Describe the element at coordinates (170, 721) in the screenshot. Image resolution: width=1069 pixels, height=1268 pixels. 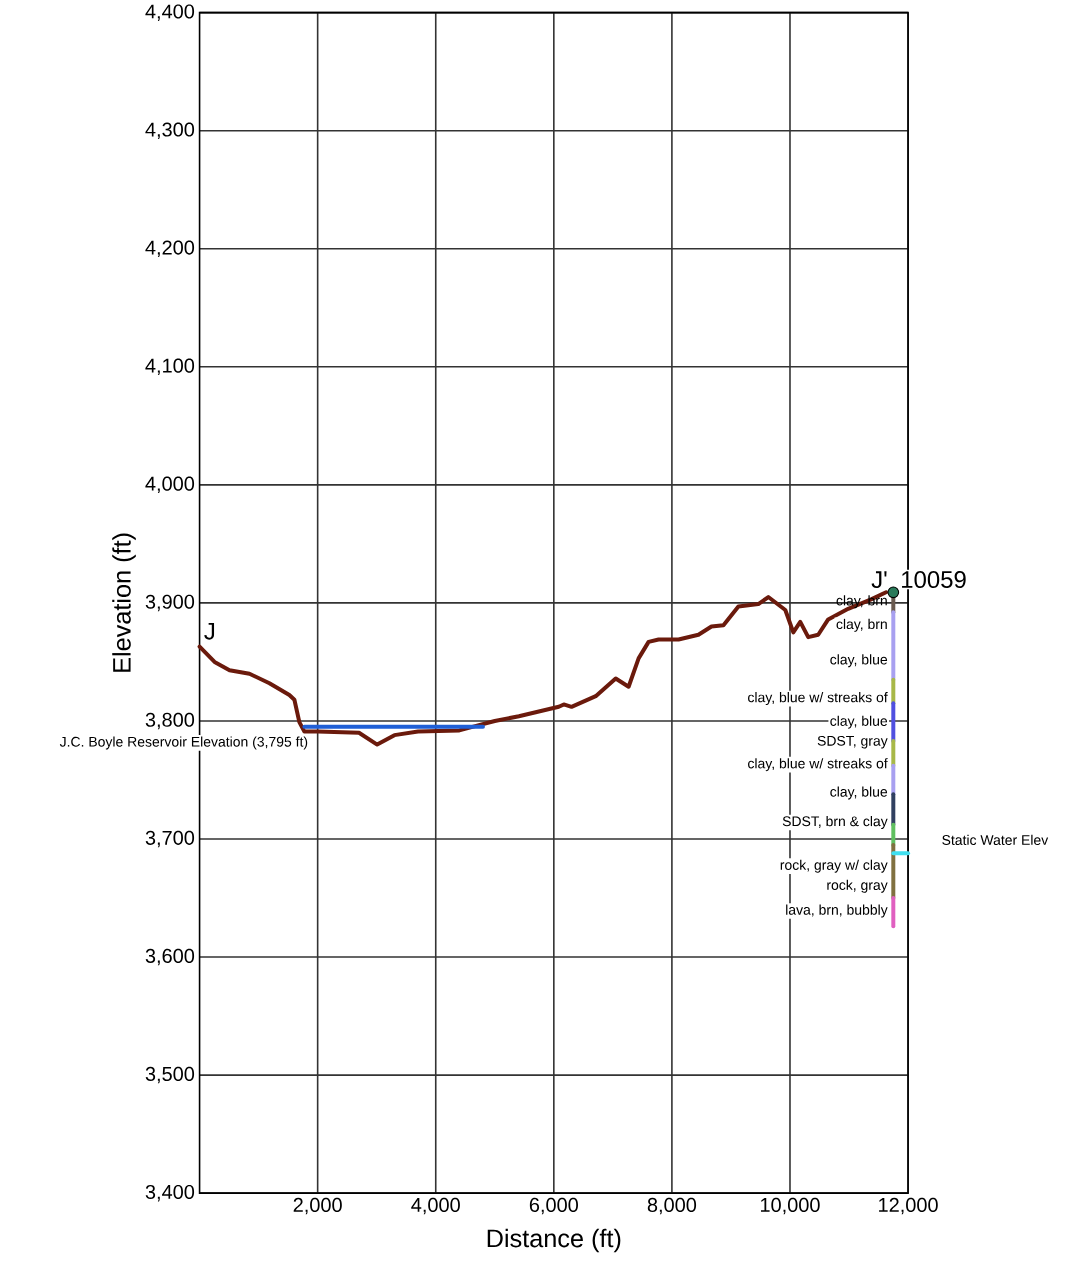
I see `y-tick-label: 3,800` at that location.